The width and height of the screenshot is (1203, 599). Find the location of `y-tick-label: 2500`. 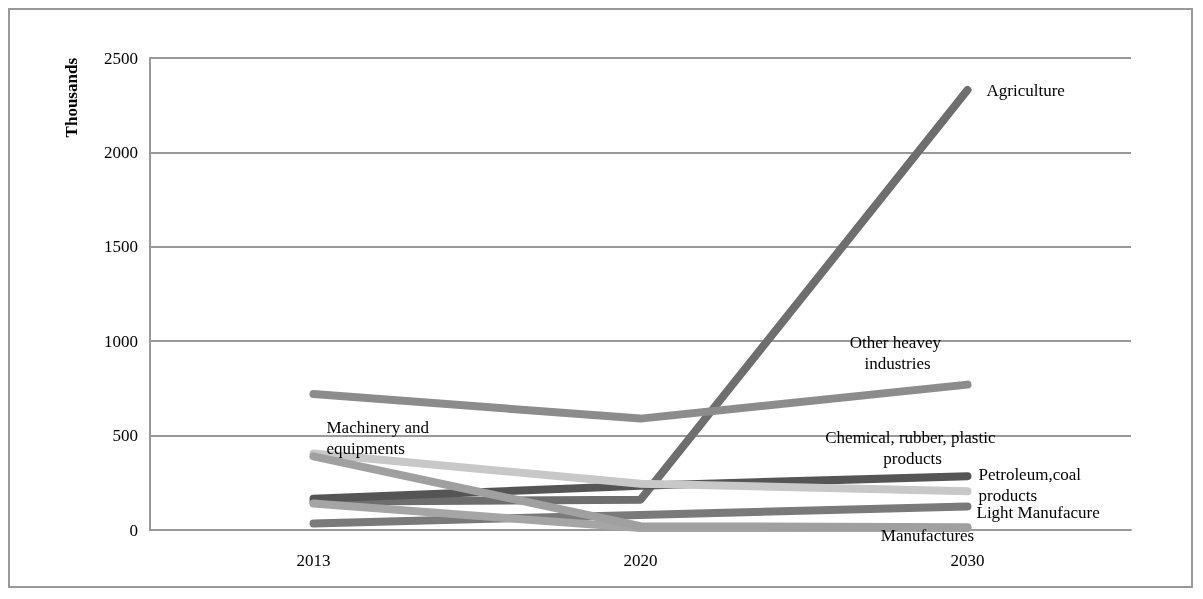

y-tick-label: 2500 is located at coordinates (121, 58).